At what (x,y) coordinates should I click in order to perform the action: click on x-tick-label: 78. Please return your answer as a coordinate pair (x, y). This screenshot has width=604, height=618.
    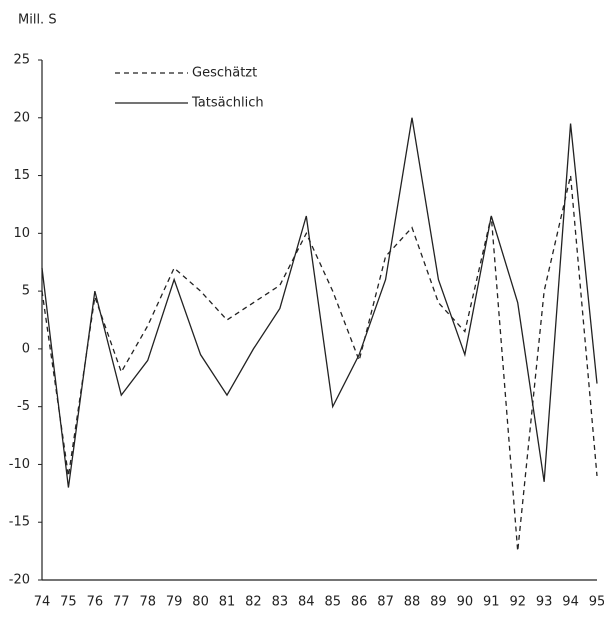
    Looking at the image, I should click on (147, 602).